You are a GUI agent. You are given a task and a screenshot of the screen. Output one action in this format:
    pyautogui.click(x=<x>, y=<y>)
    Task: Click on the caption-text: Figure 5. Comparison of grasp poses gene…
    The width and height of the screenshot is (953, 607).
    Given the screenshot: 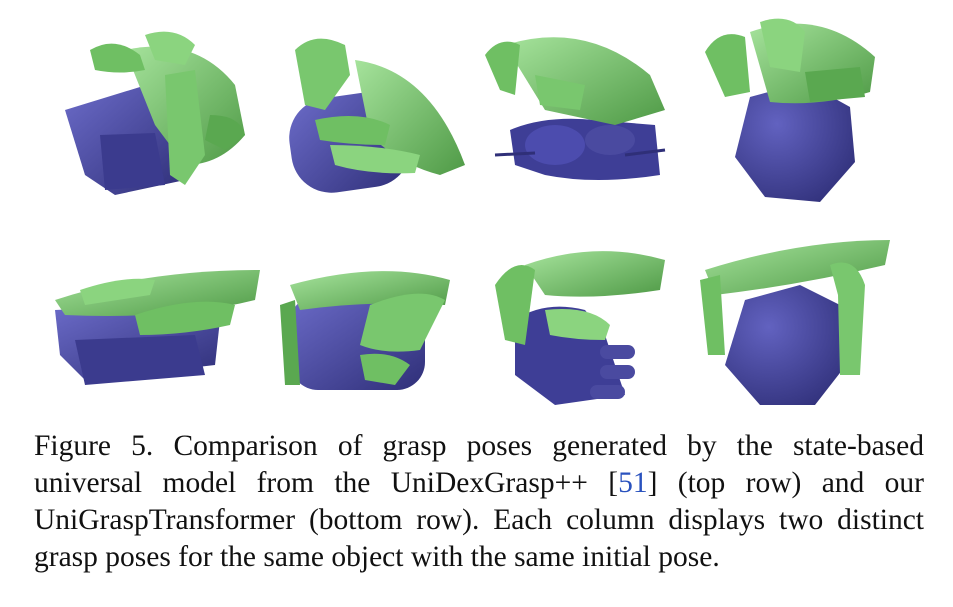 What is the action you would take?
    pyautogui.click(x=479, y=464)
    